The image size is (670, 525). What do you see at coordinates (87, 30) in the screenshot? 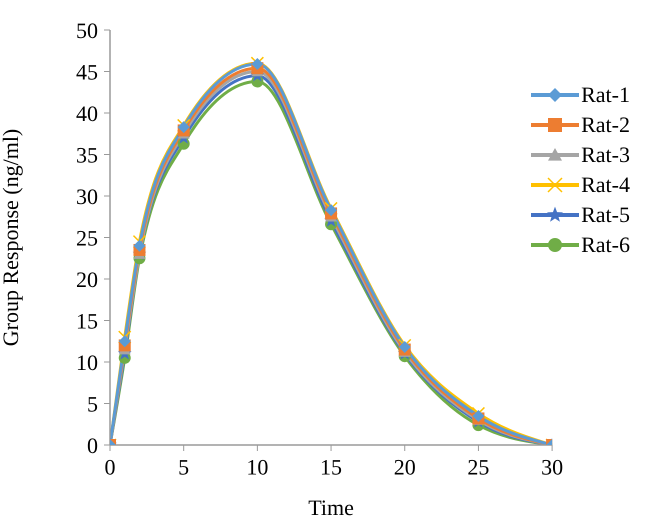
I see `y-tick-label: 50` at bounding box center [87, 30].